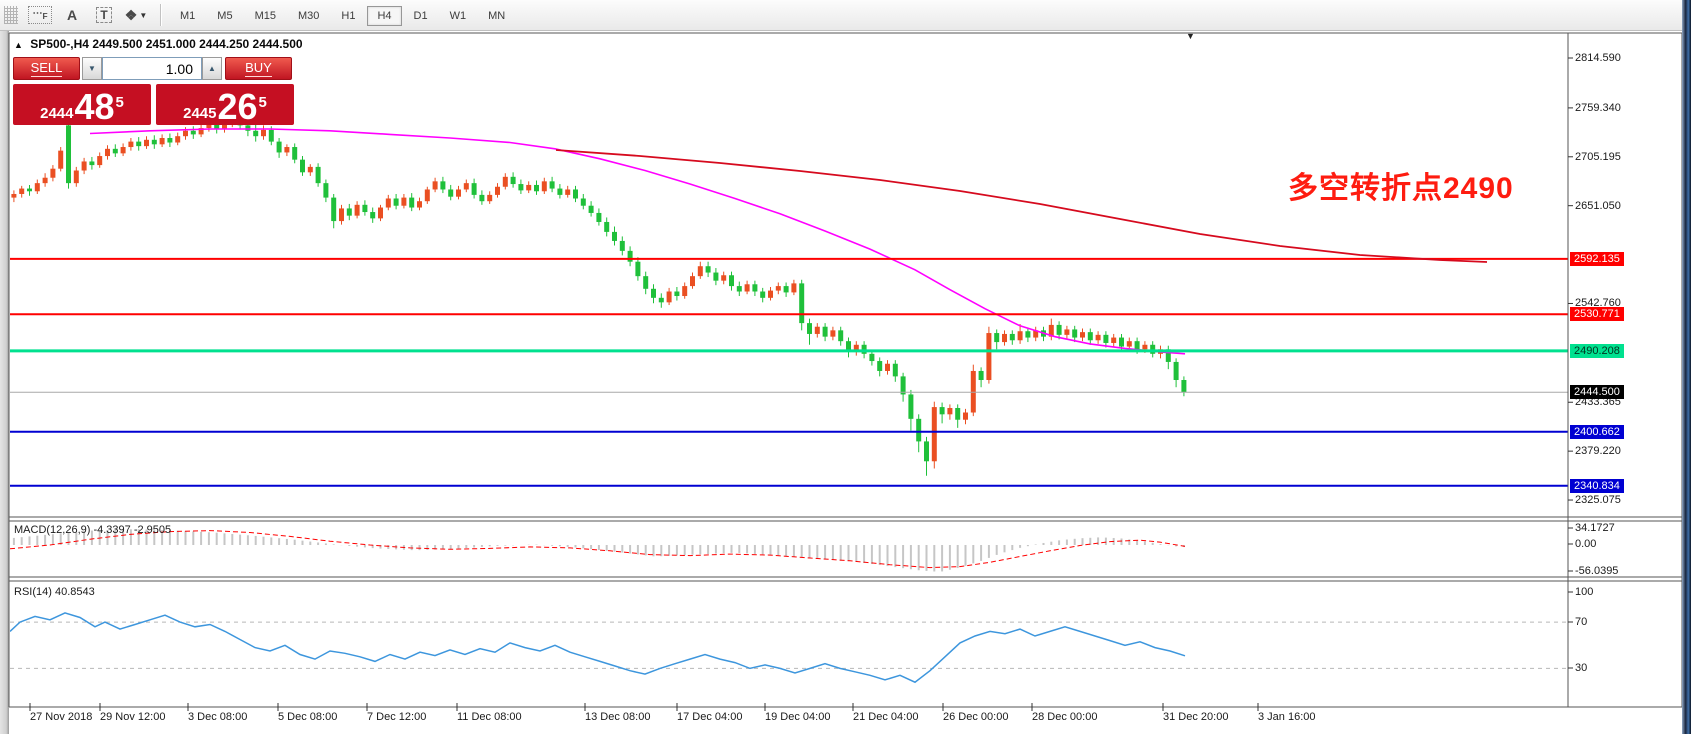  I want to click on timeframe-button-mn: MN, so click(497, 16).